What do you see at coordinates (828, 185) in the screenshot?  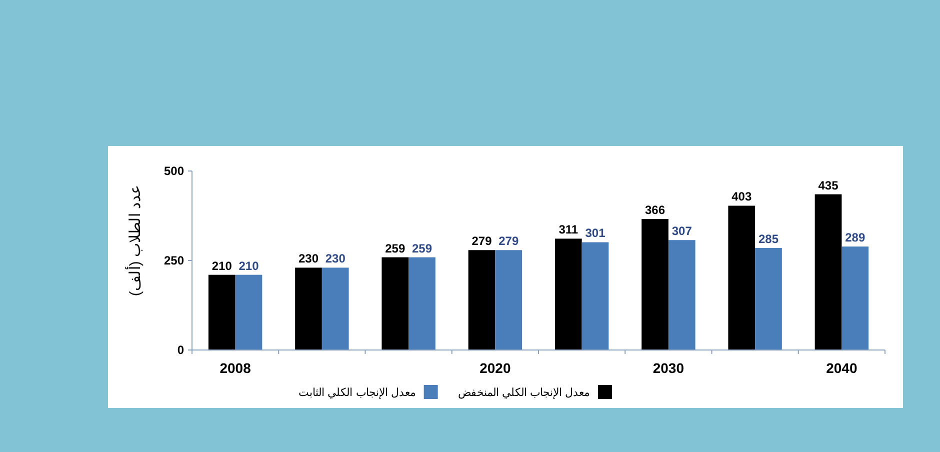 I see `data-label: 435` at bounding box center [828, 185].